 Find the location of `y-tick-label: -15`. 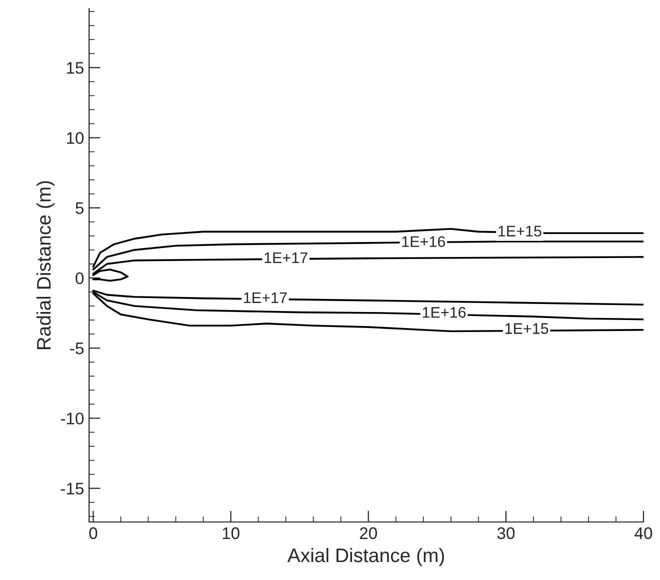

y-tick-label: -15 is located at coordinates (72, 488).